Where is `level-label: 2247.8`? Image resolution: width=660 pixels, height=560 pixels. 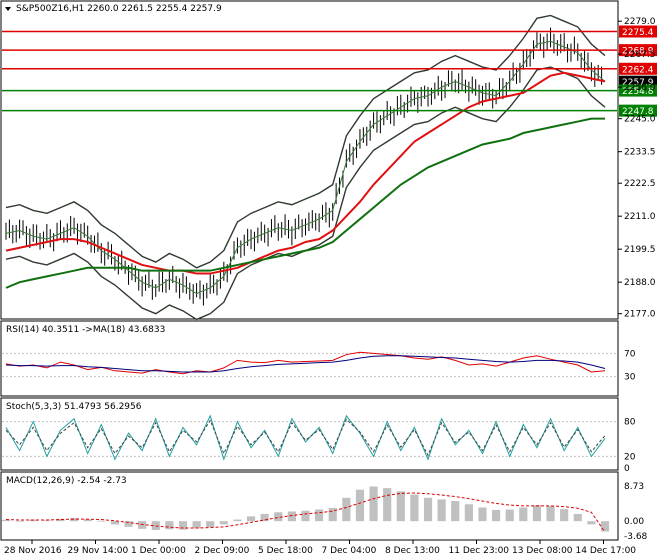
level-label: 2247.8 is located at coordinates (638, 112).